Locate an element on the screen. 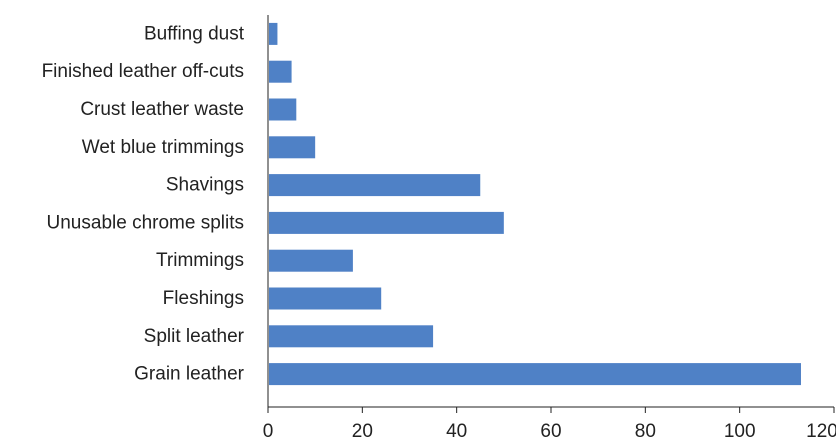 This screenshot has height=443, width=836. bar-trimmings is located at coordinates (311, 261).